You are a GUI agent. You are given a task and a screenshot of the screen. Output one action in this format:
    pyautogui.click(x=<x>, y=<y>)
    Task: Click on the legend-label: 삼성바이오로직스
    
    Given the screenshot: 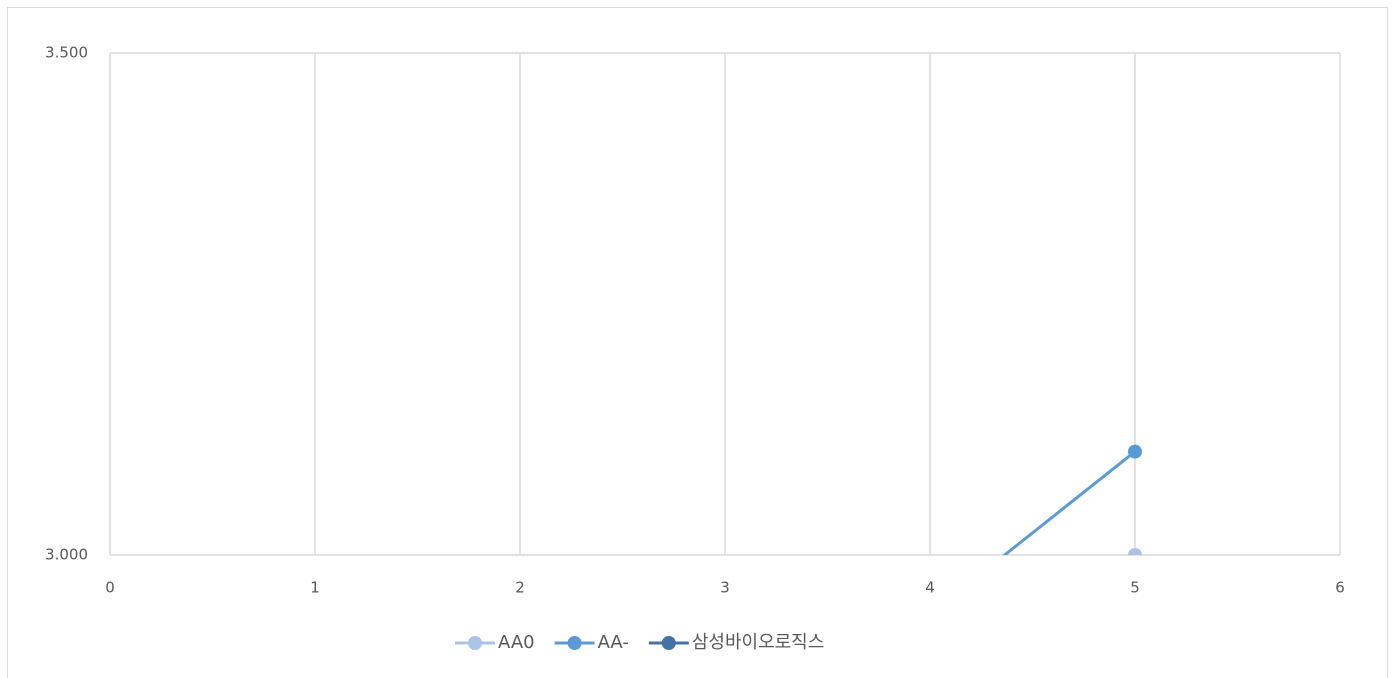 What is the action you would take?
    pyautogui.click(x=758, y=642)
    